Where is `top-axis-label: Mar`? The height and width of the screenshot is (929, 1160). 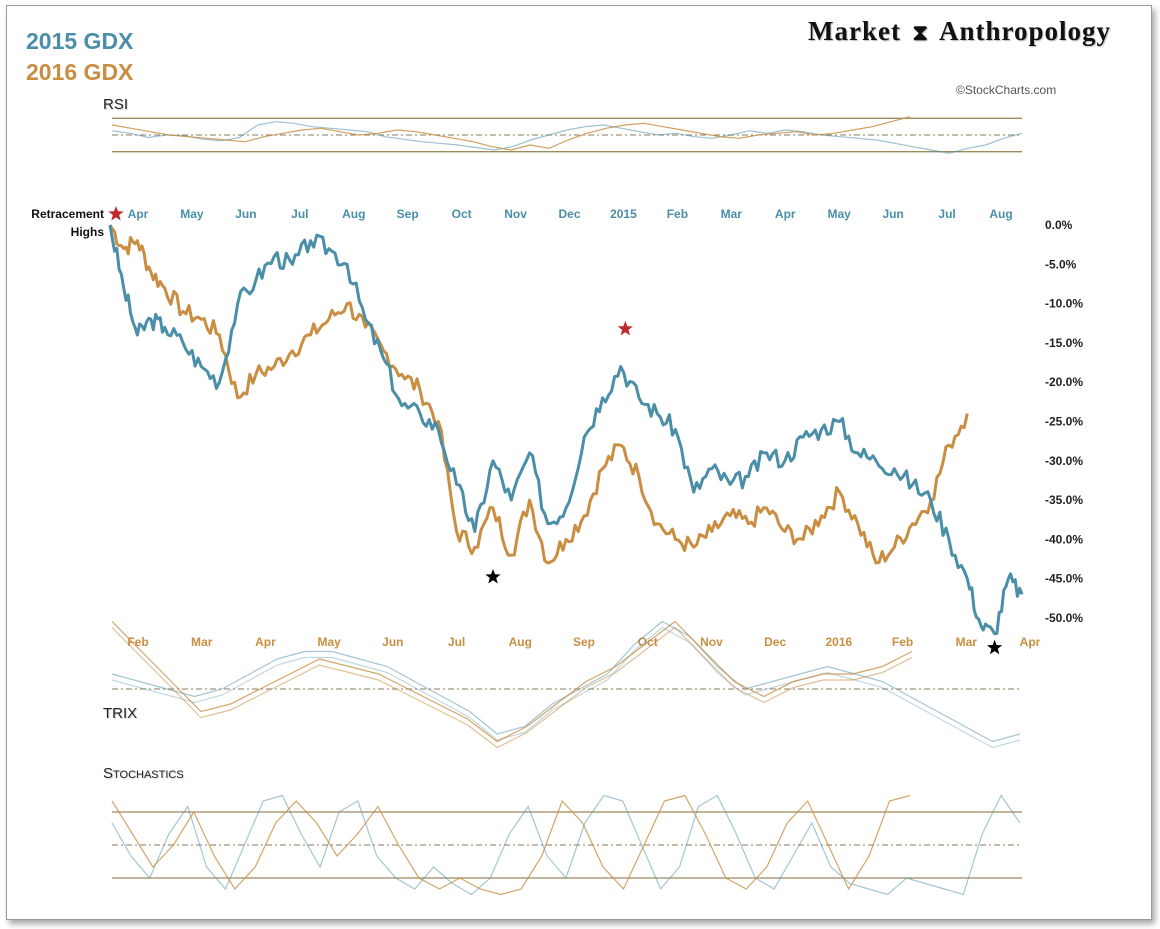 top-axis-label: Mar is located at coordinates (732, 214).